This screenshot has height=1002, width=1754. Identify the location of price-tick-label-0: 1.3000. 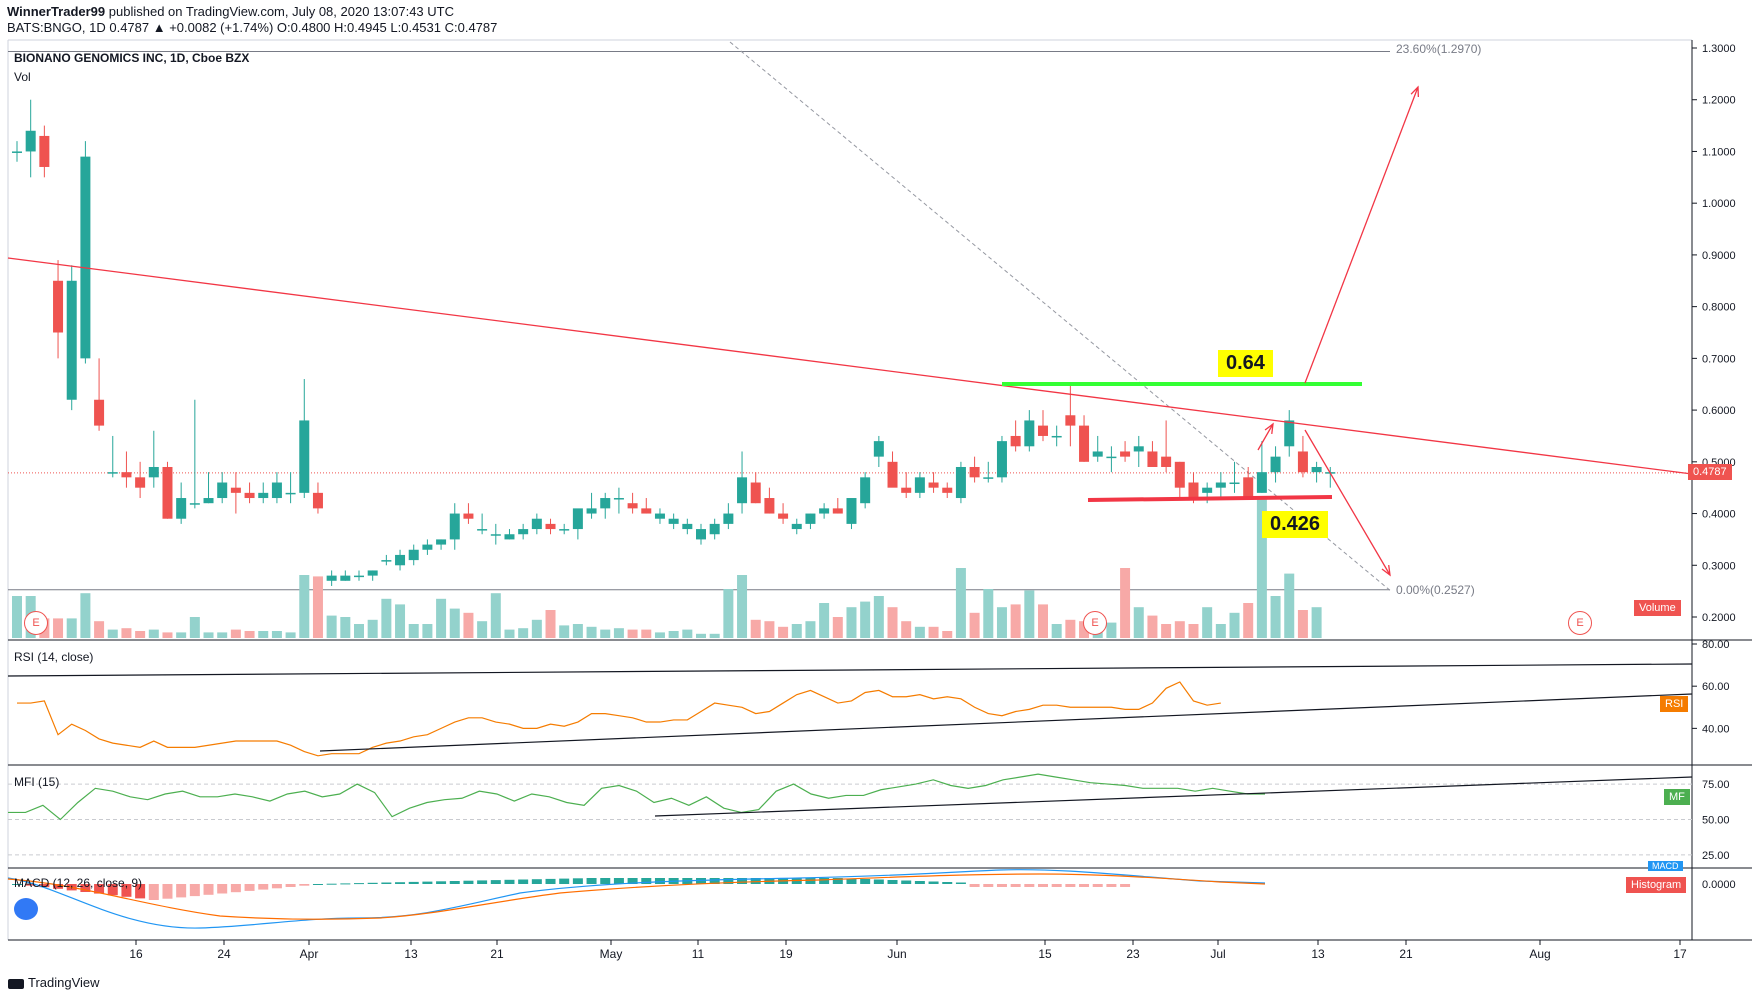
(1719, 49).